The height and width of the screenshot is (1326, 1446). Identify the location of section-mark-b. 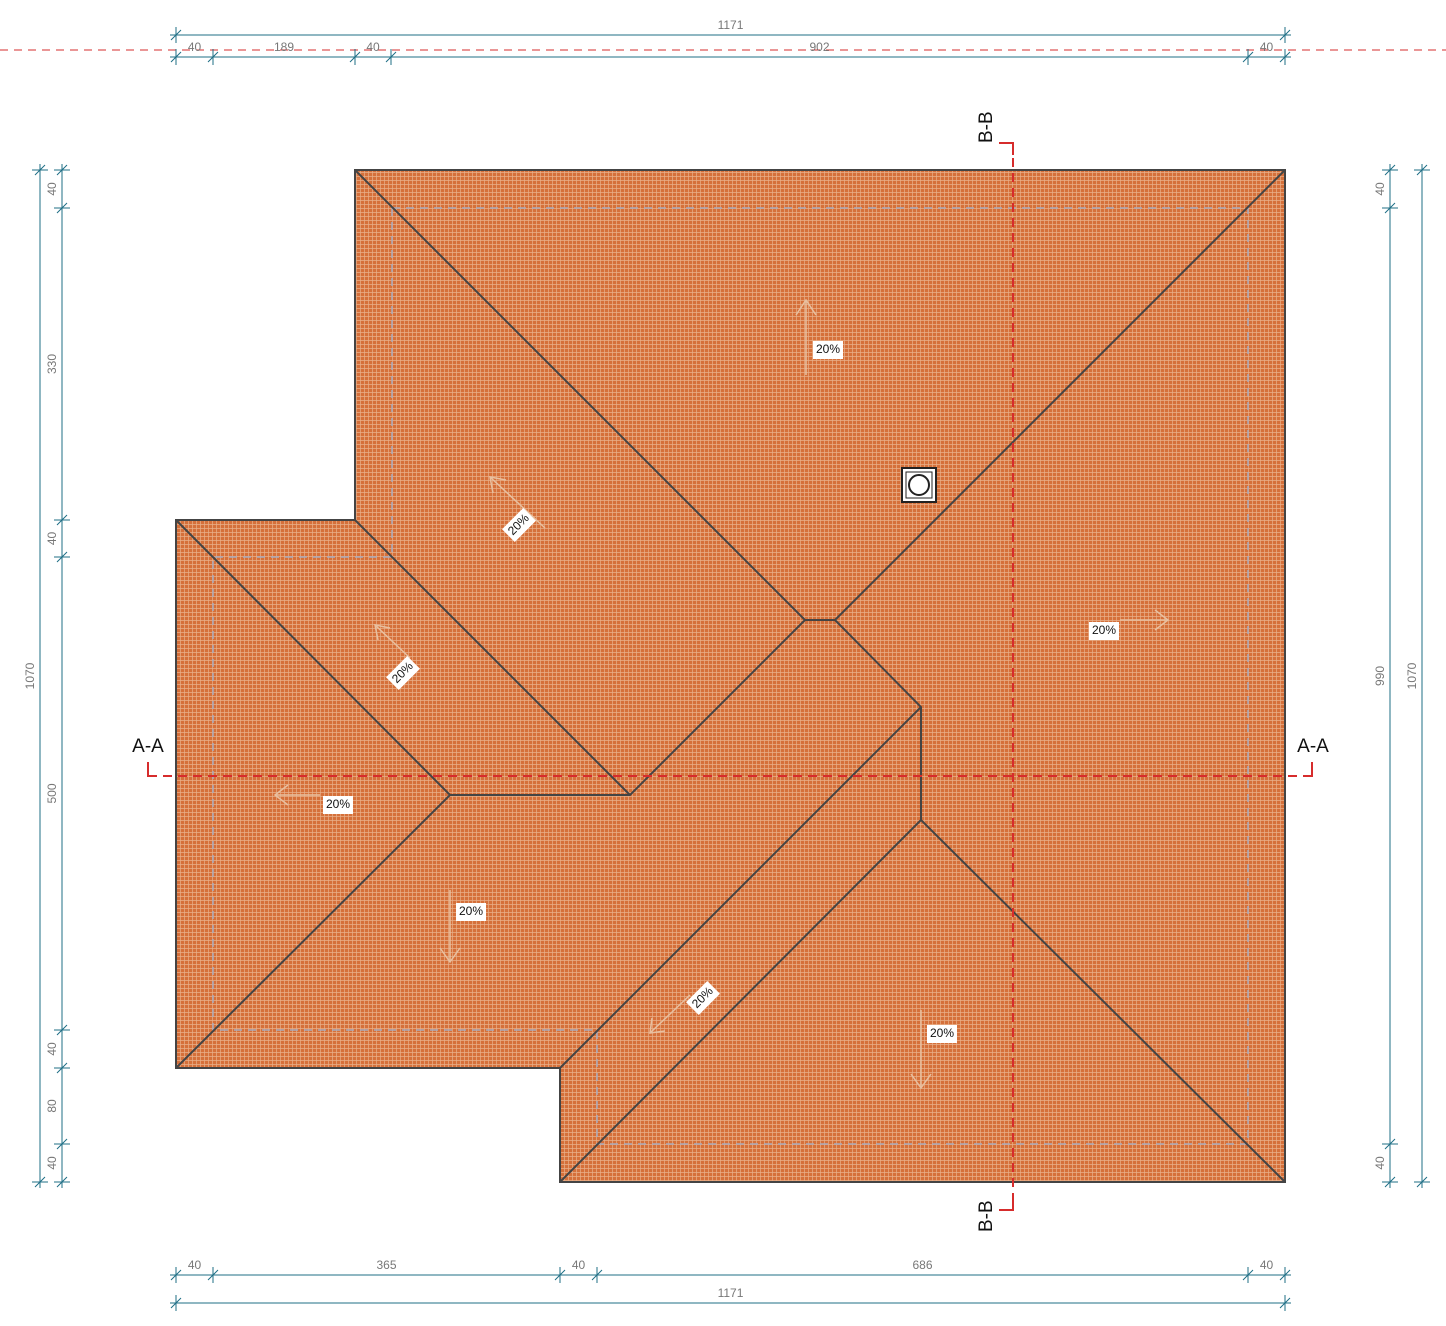
(1006, 676).